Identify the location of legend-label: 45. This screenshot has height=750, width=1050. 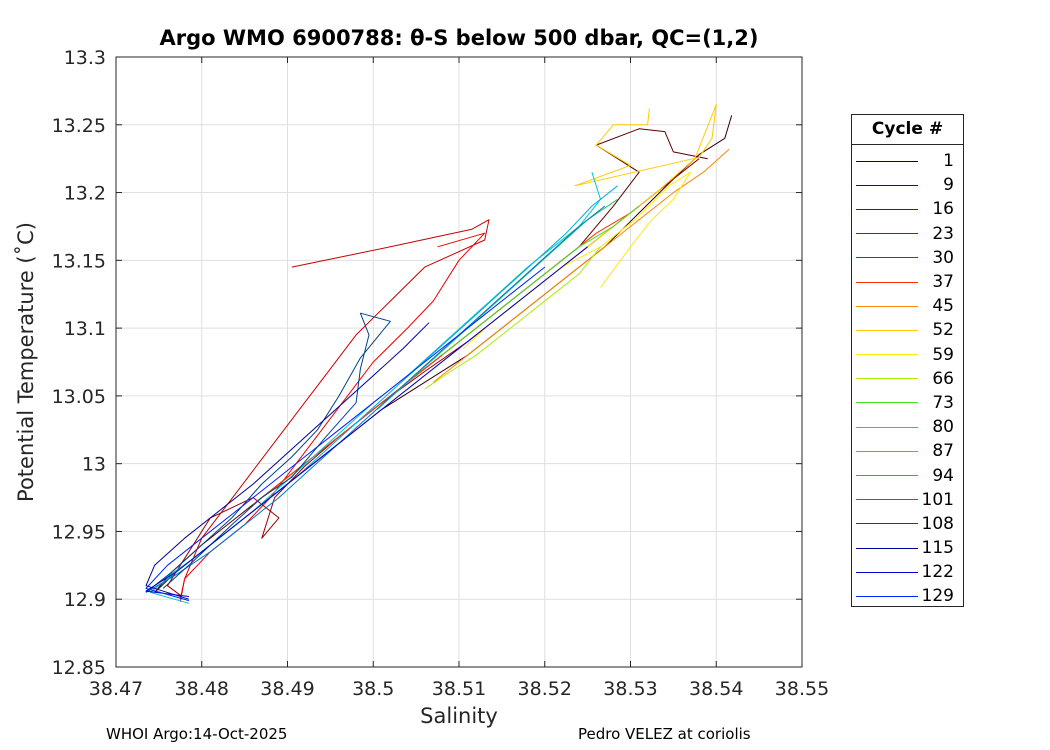
(943, 306).